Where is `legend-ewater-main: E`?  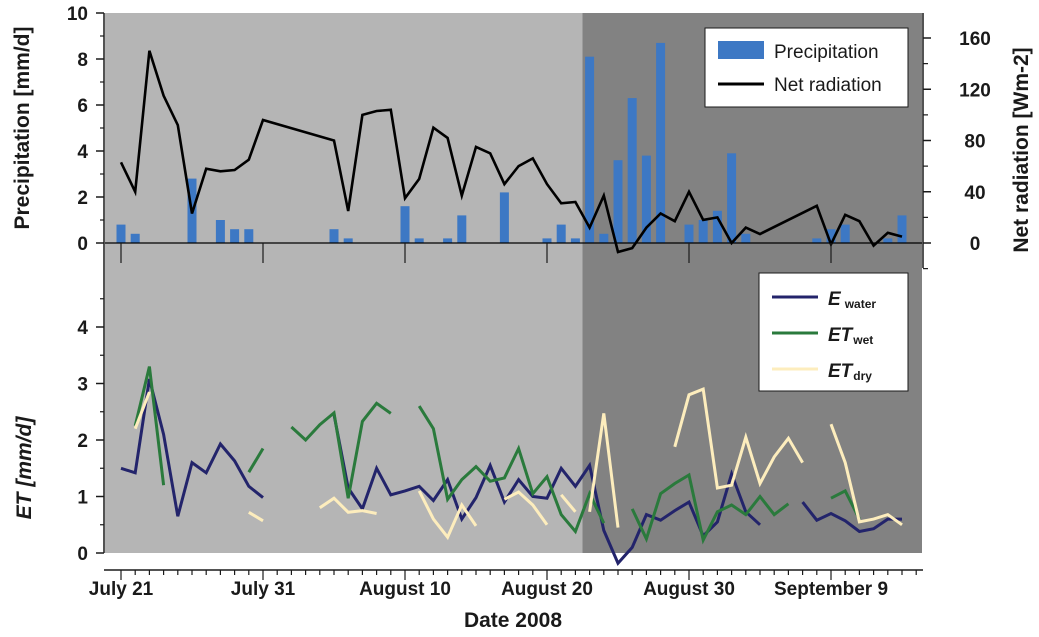
legend-ewater-main: E is located at coordinates (835, 299).